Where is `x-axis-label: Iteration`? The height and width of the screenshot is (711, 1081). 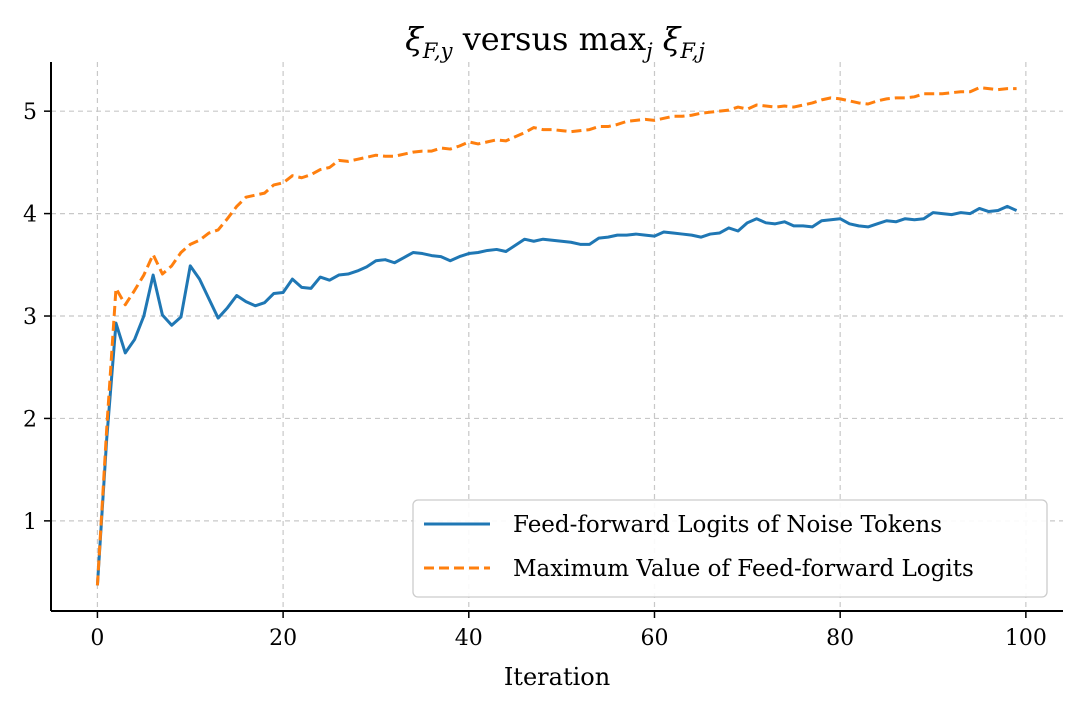 x-axis-label: Iteration is located at coordinates (557, 677).